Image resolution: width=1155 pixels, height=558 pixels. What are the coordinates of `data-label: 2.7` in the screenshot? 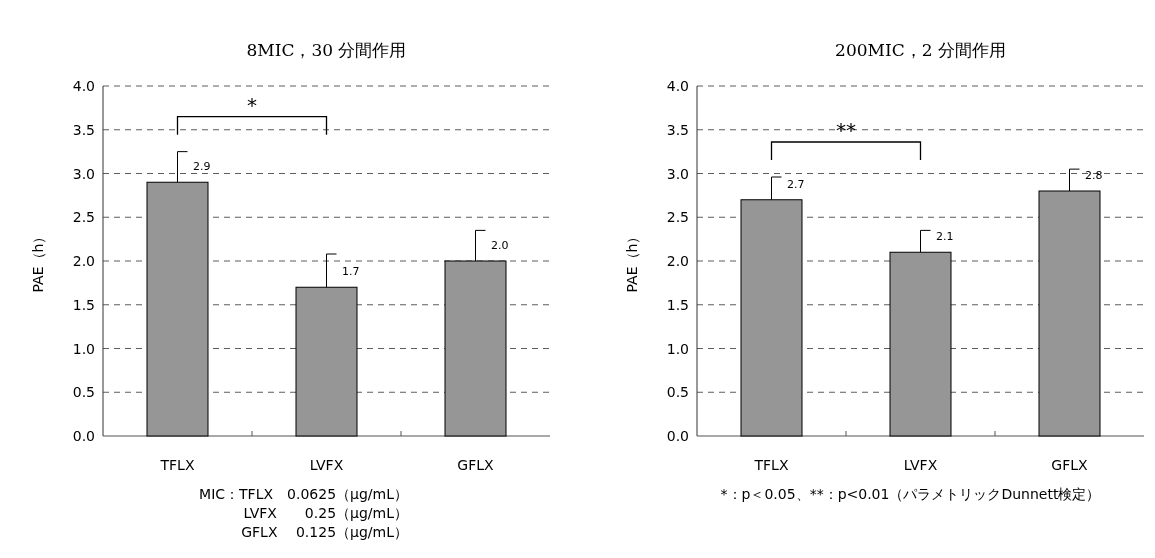 It's located at (796, 184).